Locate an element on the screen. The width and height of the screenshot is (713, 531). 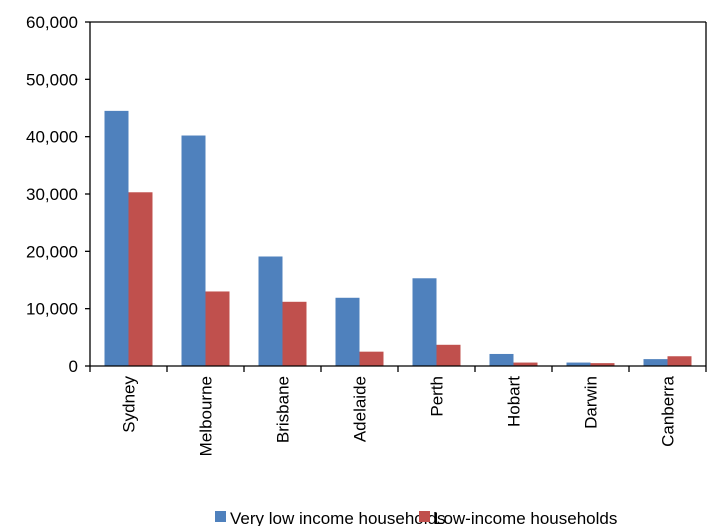
bar-low-income-melbourne is located at coordinates (217, 328).